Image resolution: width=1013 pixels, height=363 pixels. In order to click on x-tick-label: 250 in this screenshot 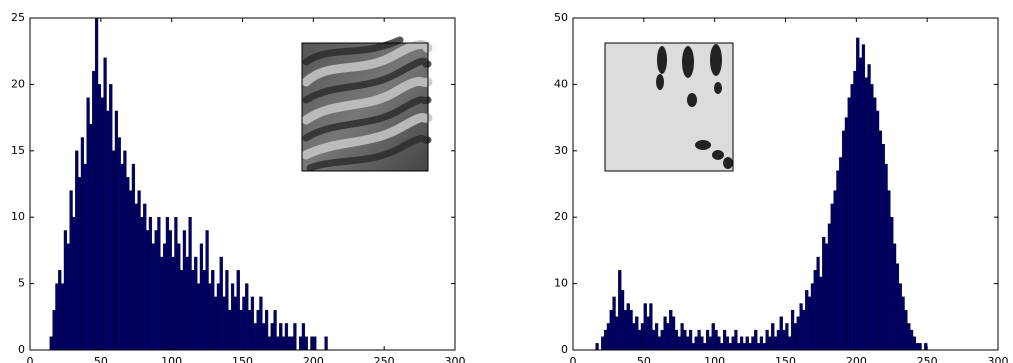, I will do `click(927, 359)`.